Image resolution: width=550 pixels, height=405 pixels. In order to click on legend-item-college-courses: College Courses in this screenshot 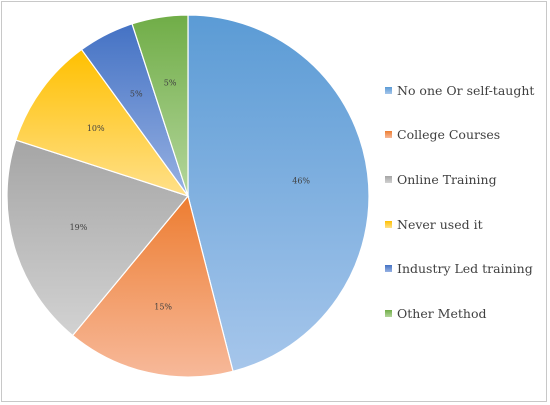, I will do `click(459, 135)`.